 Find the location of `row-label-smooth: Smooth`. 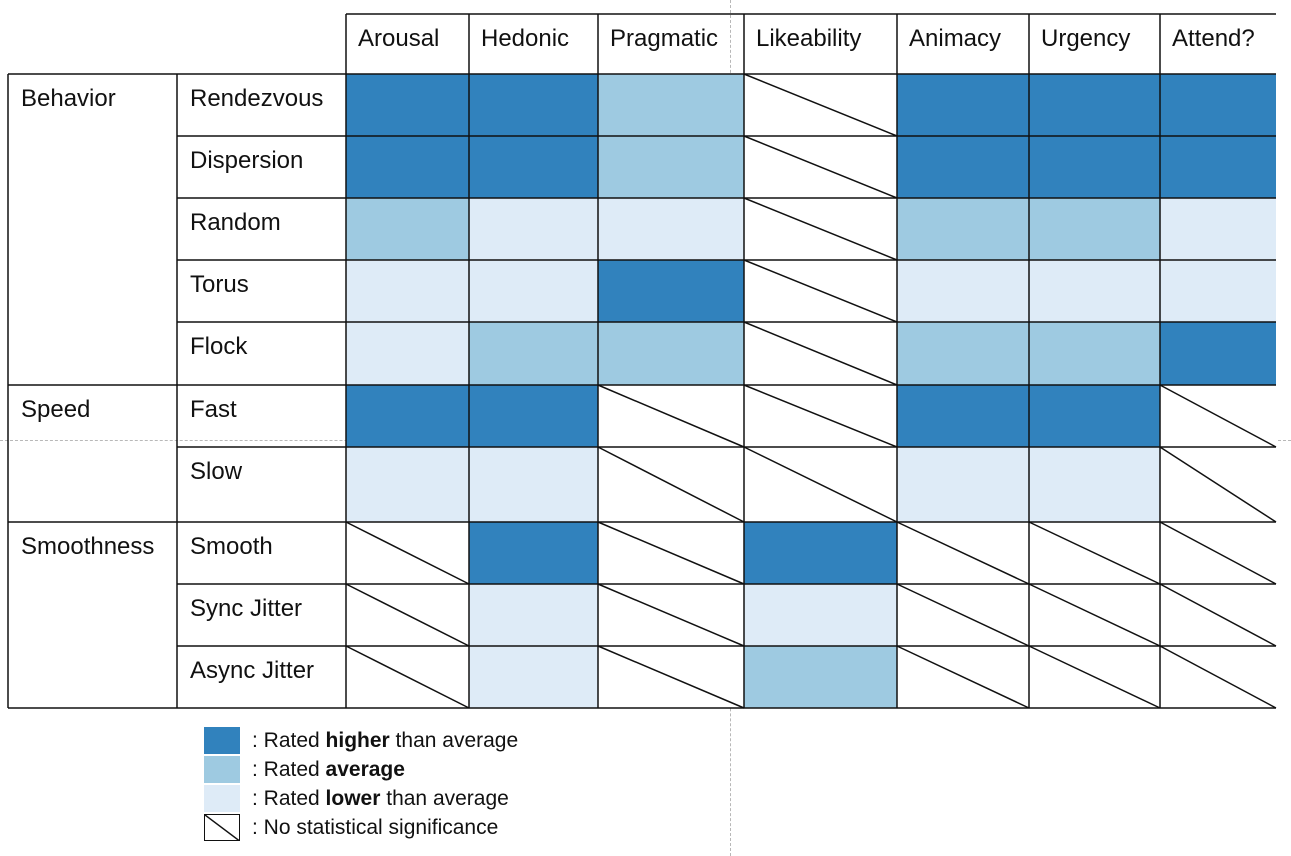

row-label-smooth: Smooth is located at coordinates (231, 546).